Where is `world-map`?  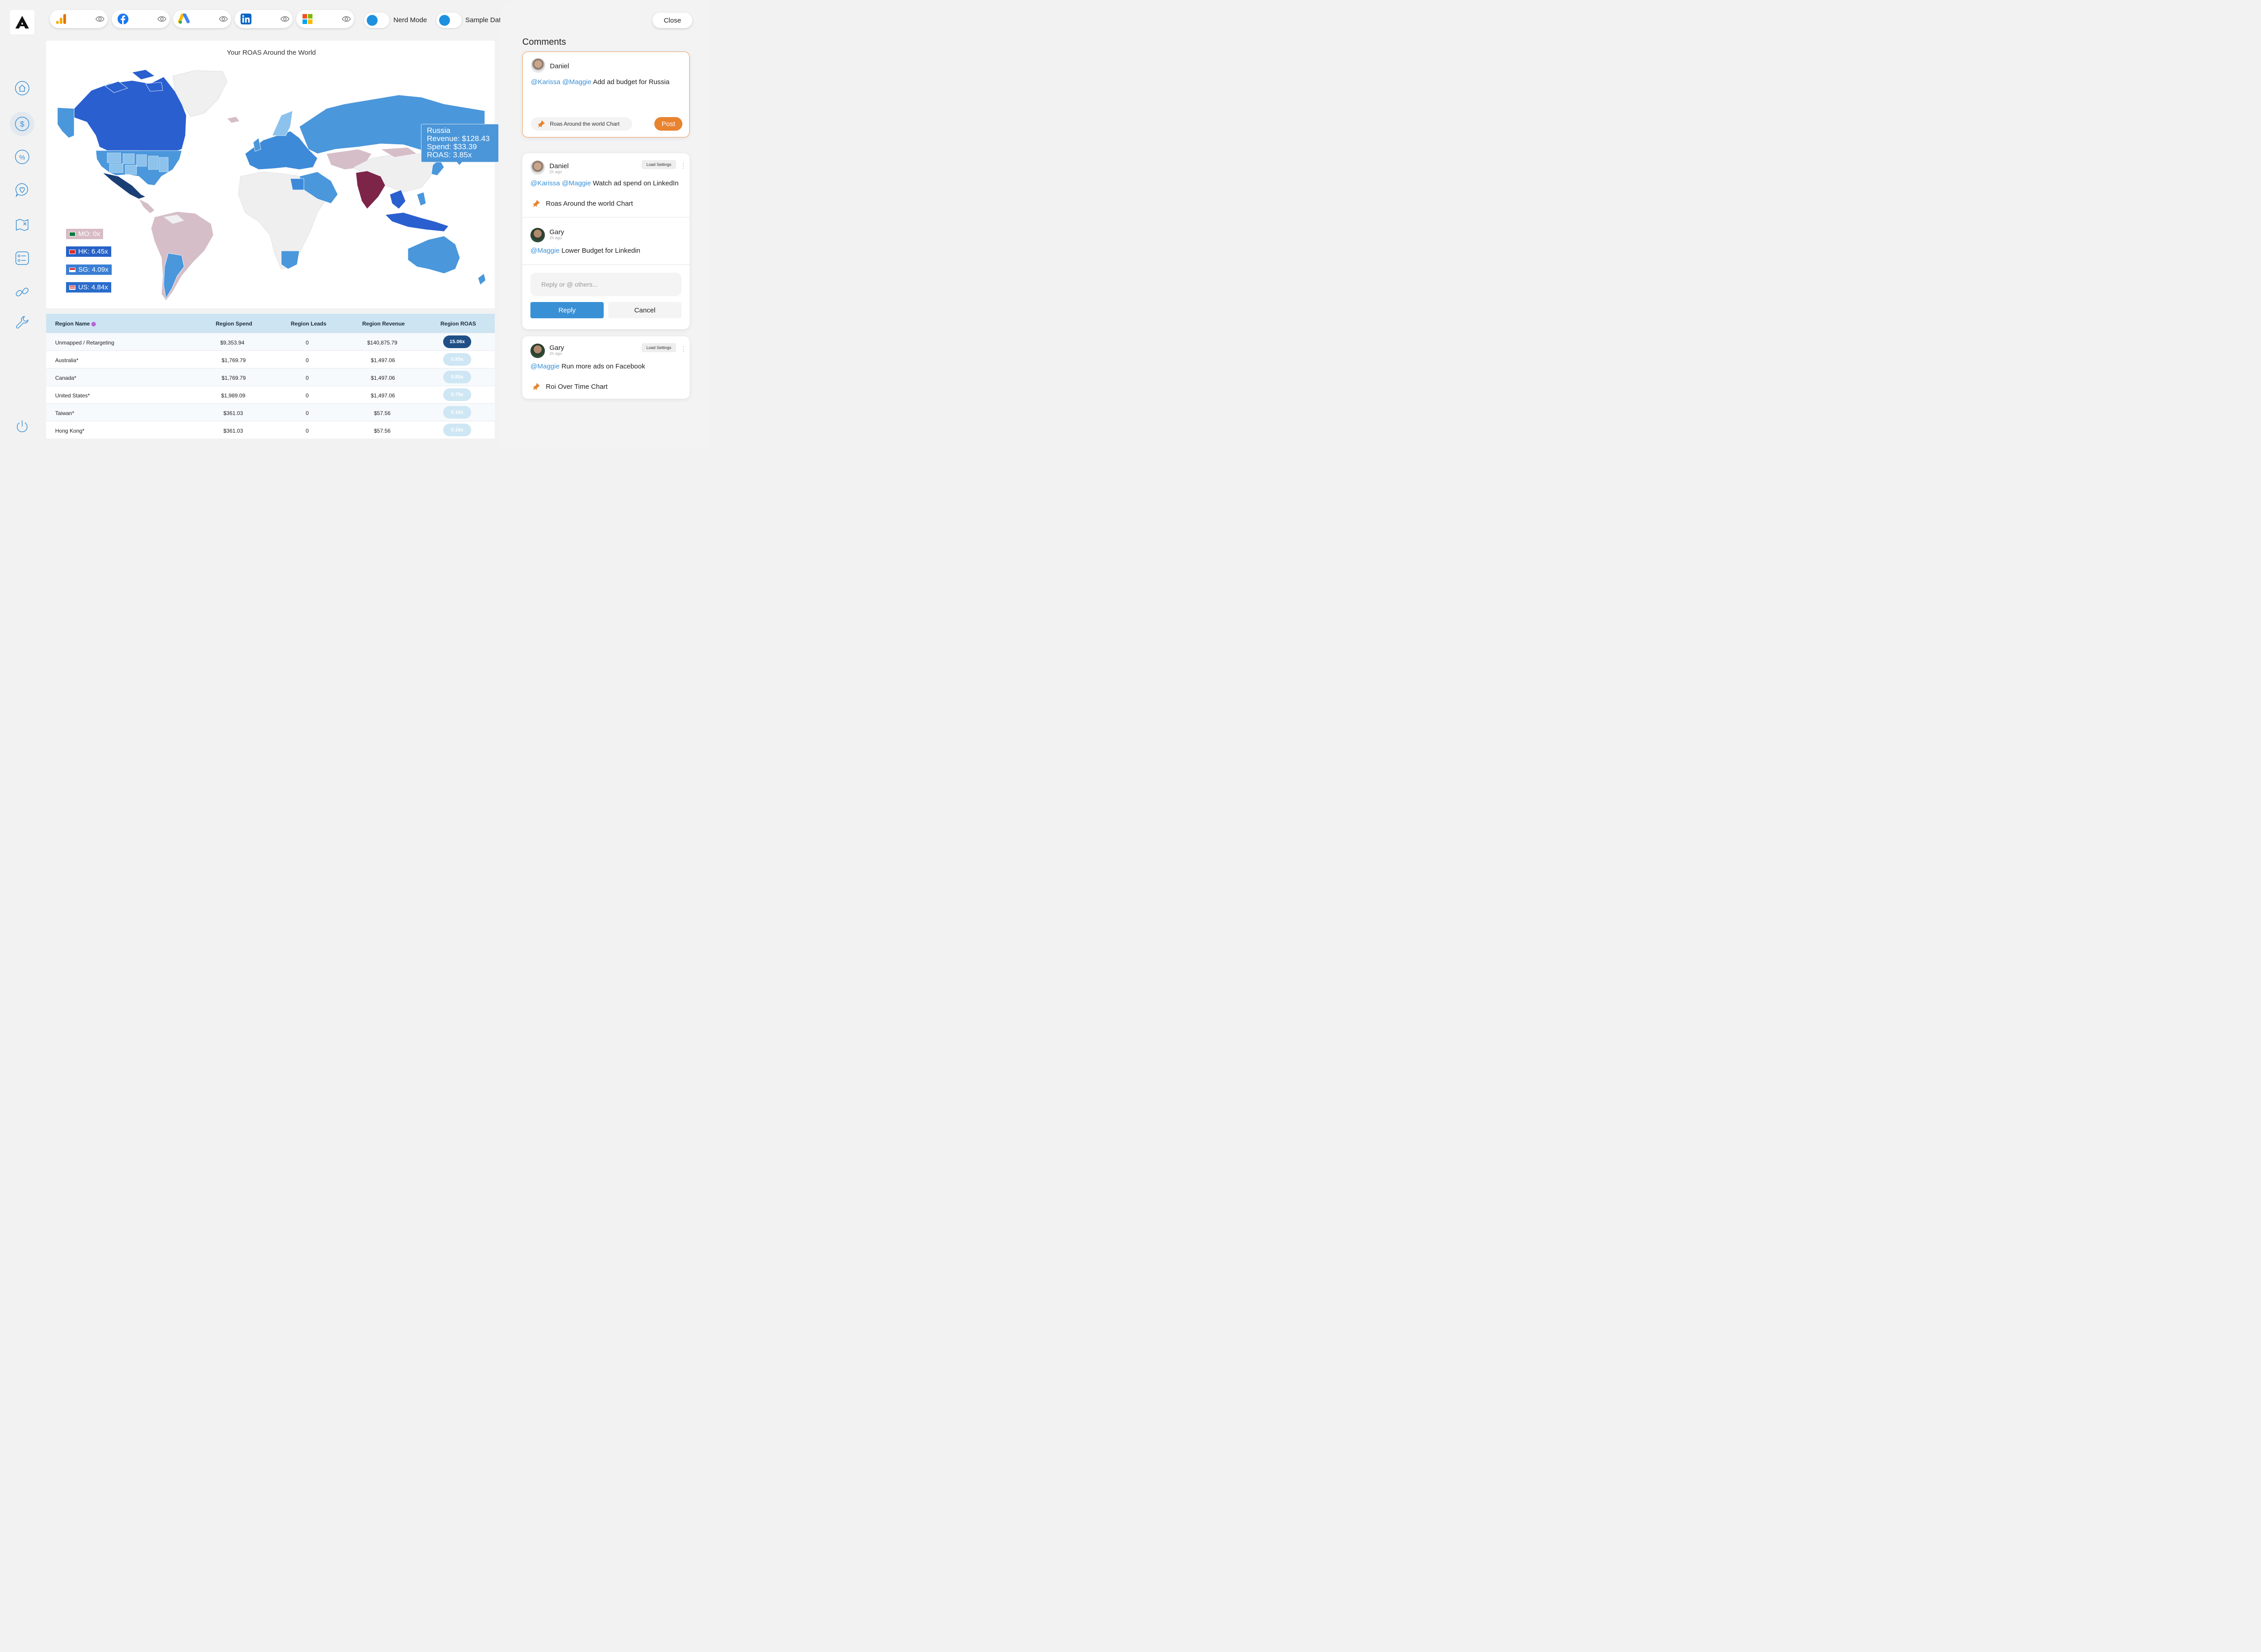 world-map is located at coordinates (270, 174).